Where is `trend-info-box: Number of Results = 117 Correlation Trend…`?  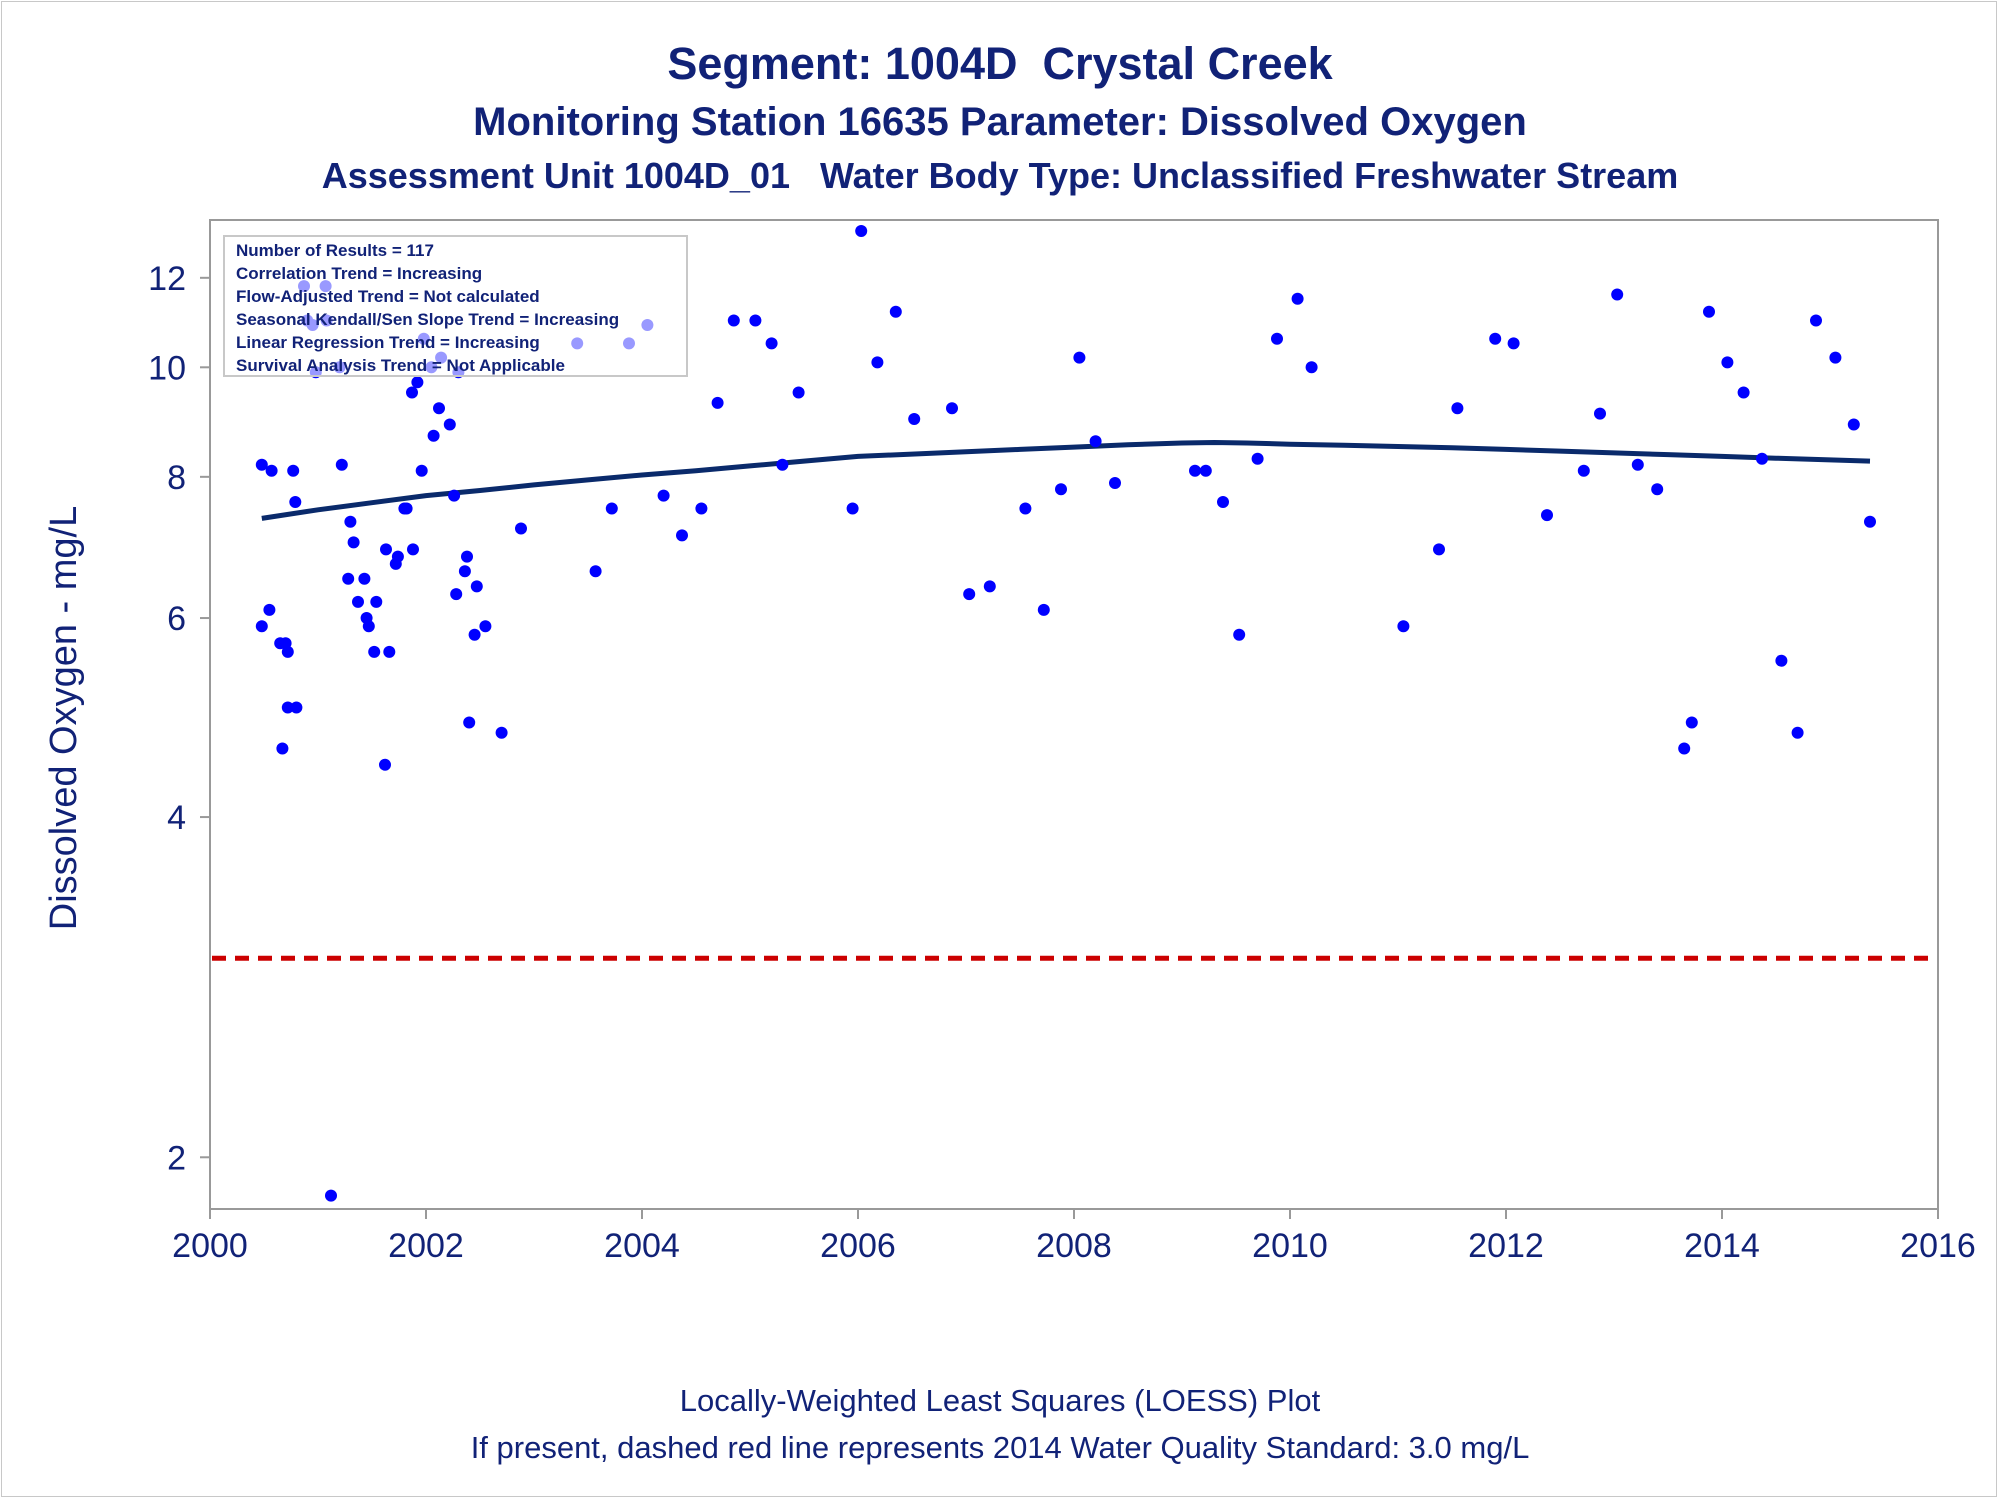
trend-info-box: Number of Results = 117 Correlation Trend… is located at coordinates (455, 306).